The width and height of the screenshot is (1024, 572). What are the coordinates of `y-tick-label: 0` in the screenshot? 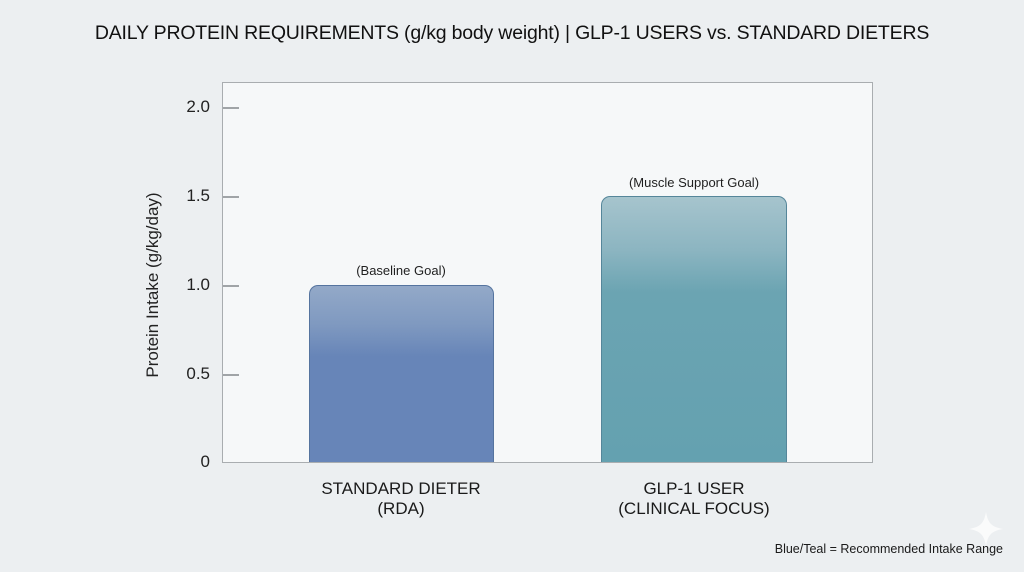 It's located at (205, 461).